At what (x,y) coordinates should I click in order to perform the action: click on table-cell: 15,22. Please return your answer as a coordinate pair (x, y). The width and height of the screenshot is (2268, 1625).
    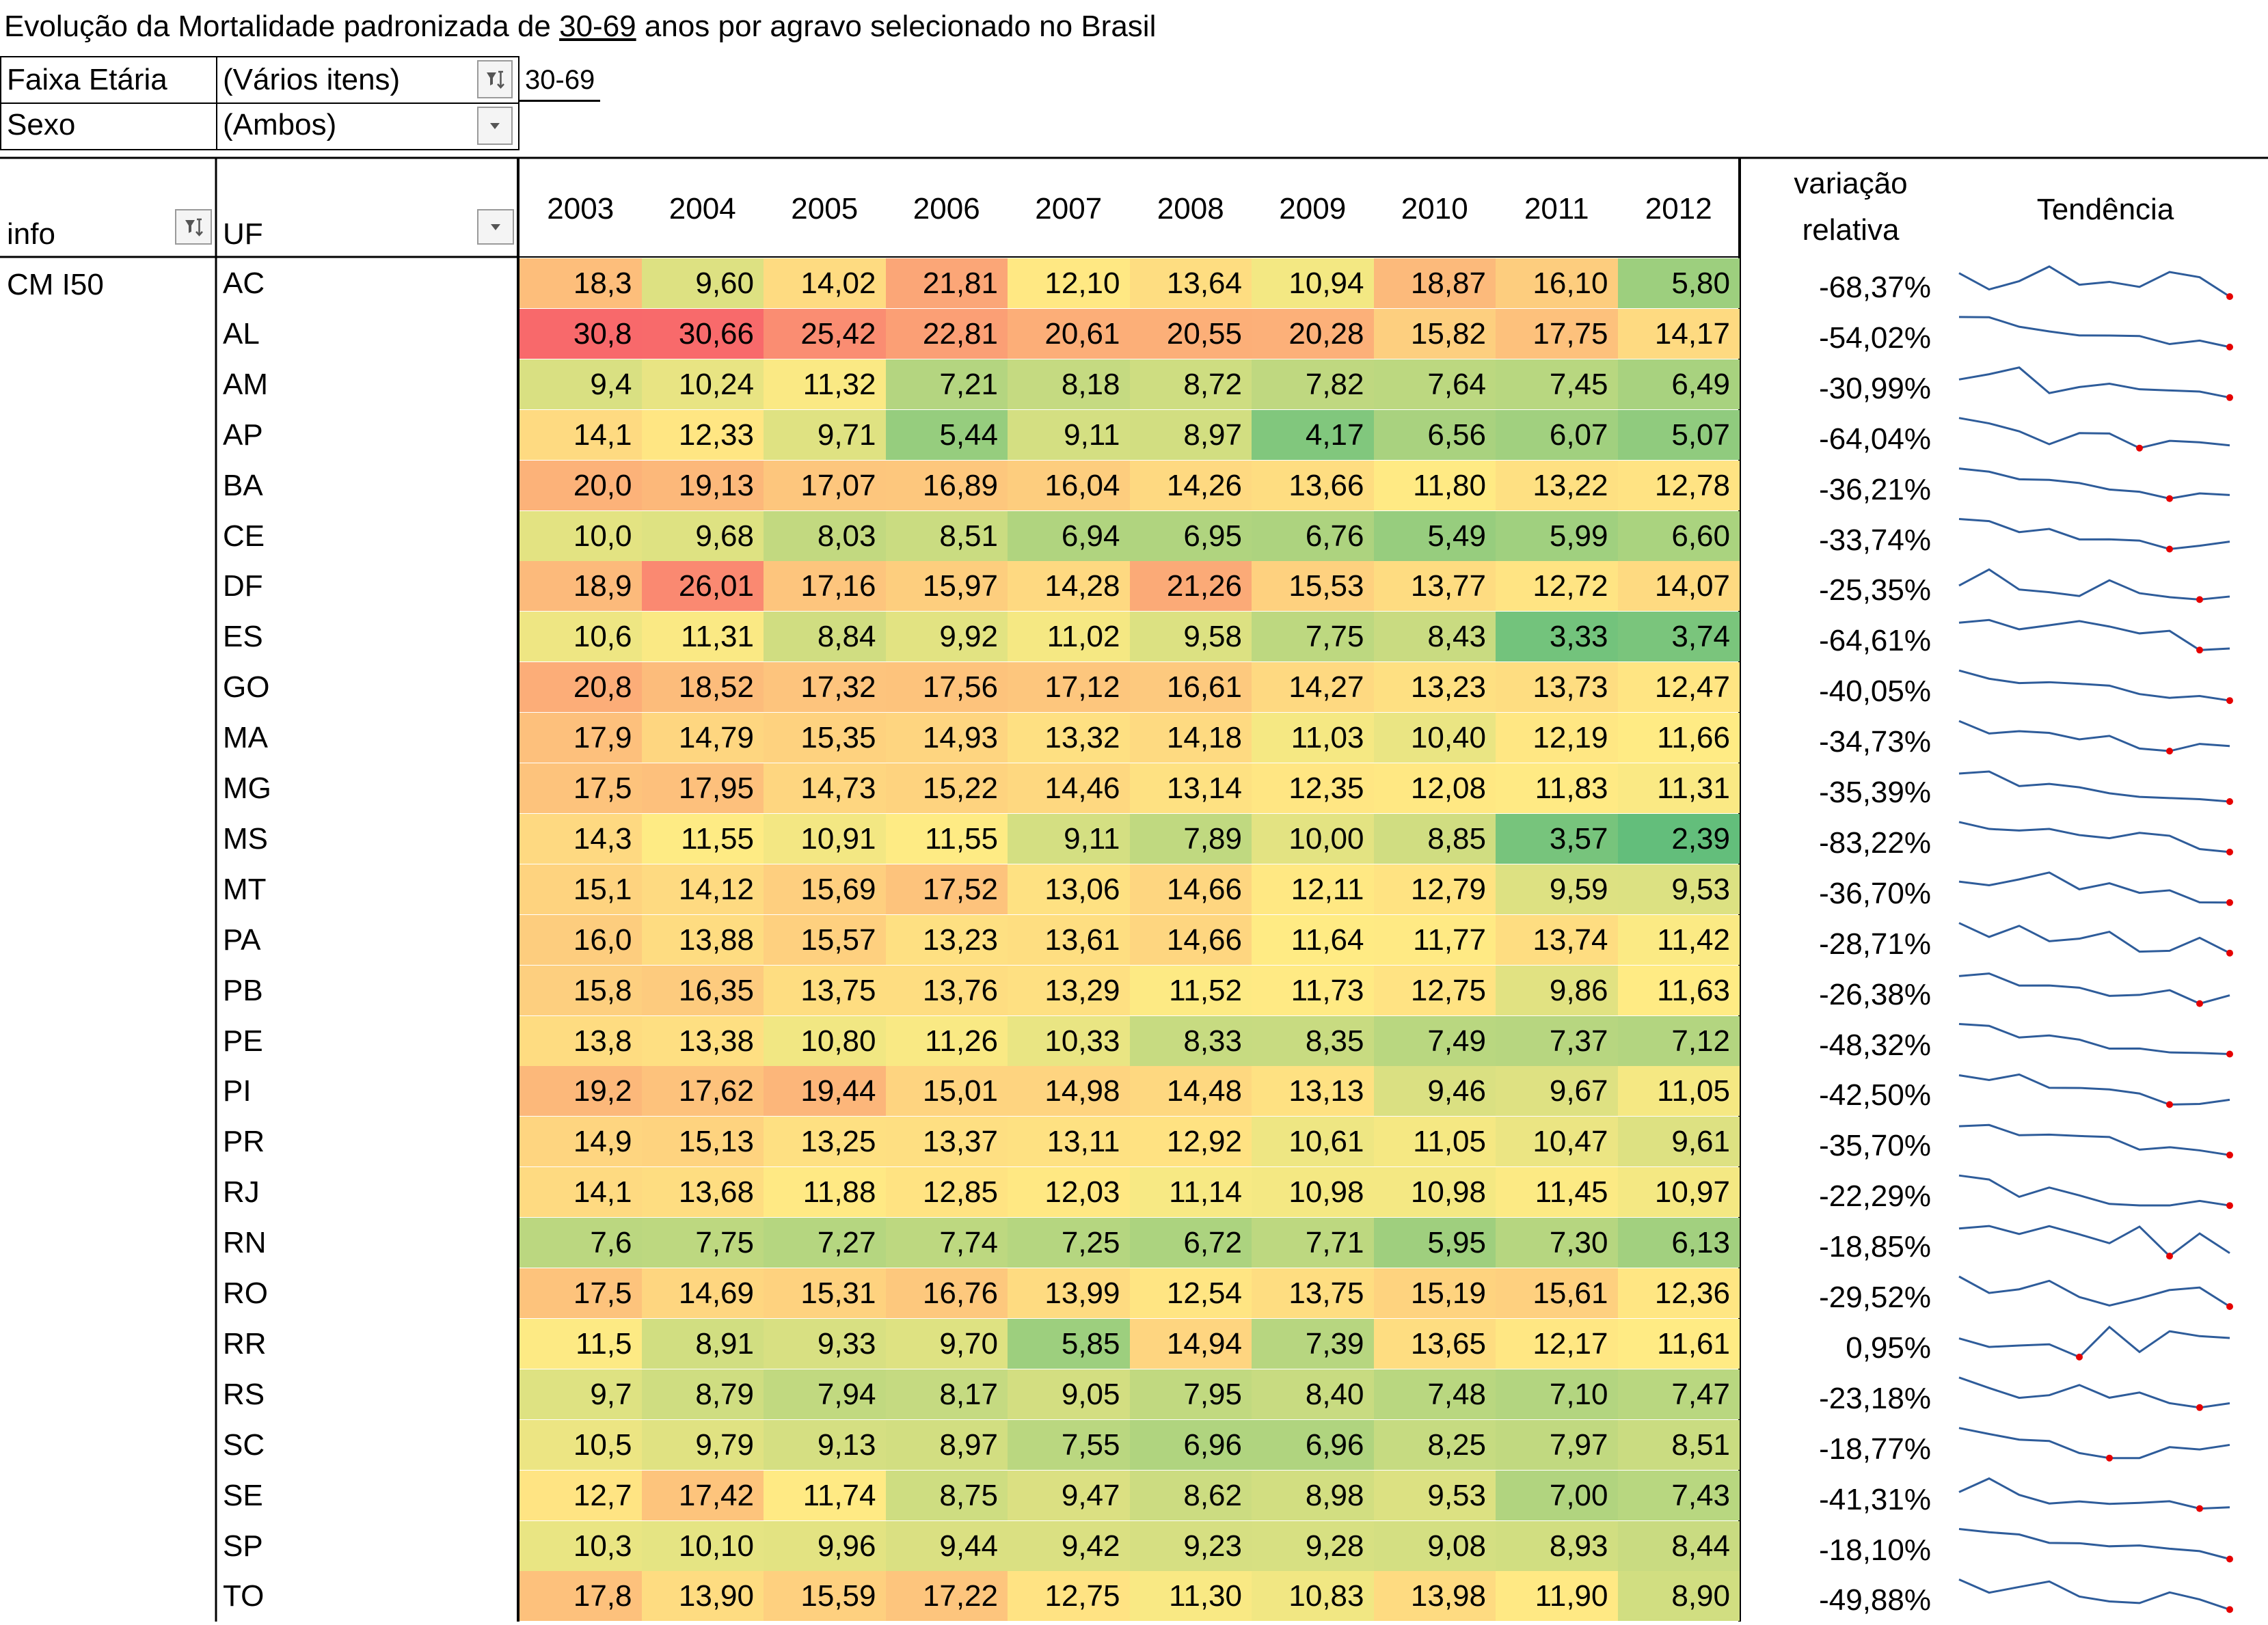
    Looking at the image, I should click on (947, 788).